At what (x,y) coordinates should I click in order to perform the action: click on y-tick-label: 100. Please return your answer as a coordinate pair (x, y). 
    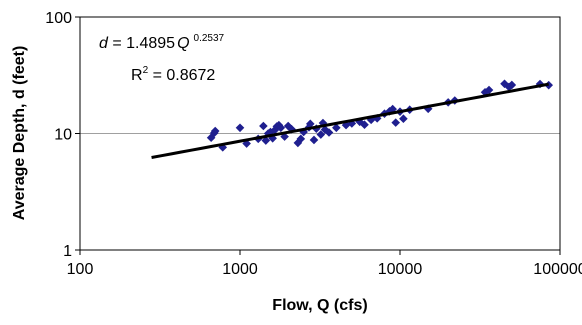
    Looking at the image, I should click on (58, 18).